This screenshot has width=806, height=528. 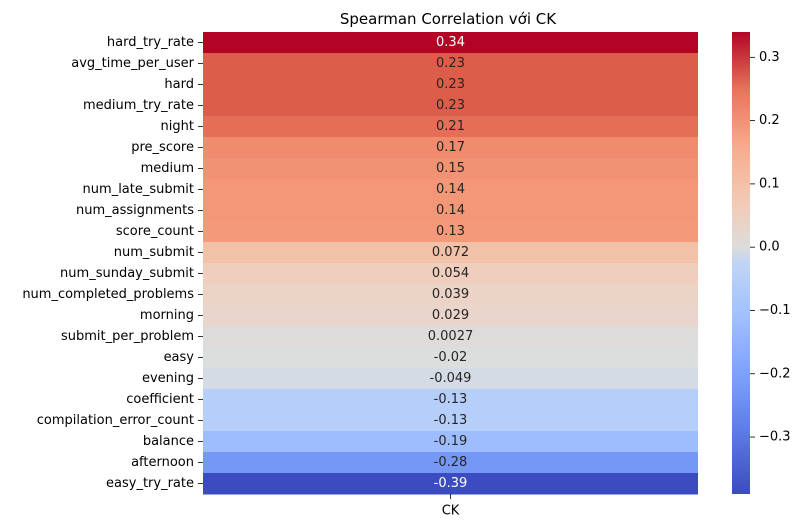 I want to click on colorbar, so click(x=741, y=263).